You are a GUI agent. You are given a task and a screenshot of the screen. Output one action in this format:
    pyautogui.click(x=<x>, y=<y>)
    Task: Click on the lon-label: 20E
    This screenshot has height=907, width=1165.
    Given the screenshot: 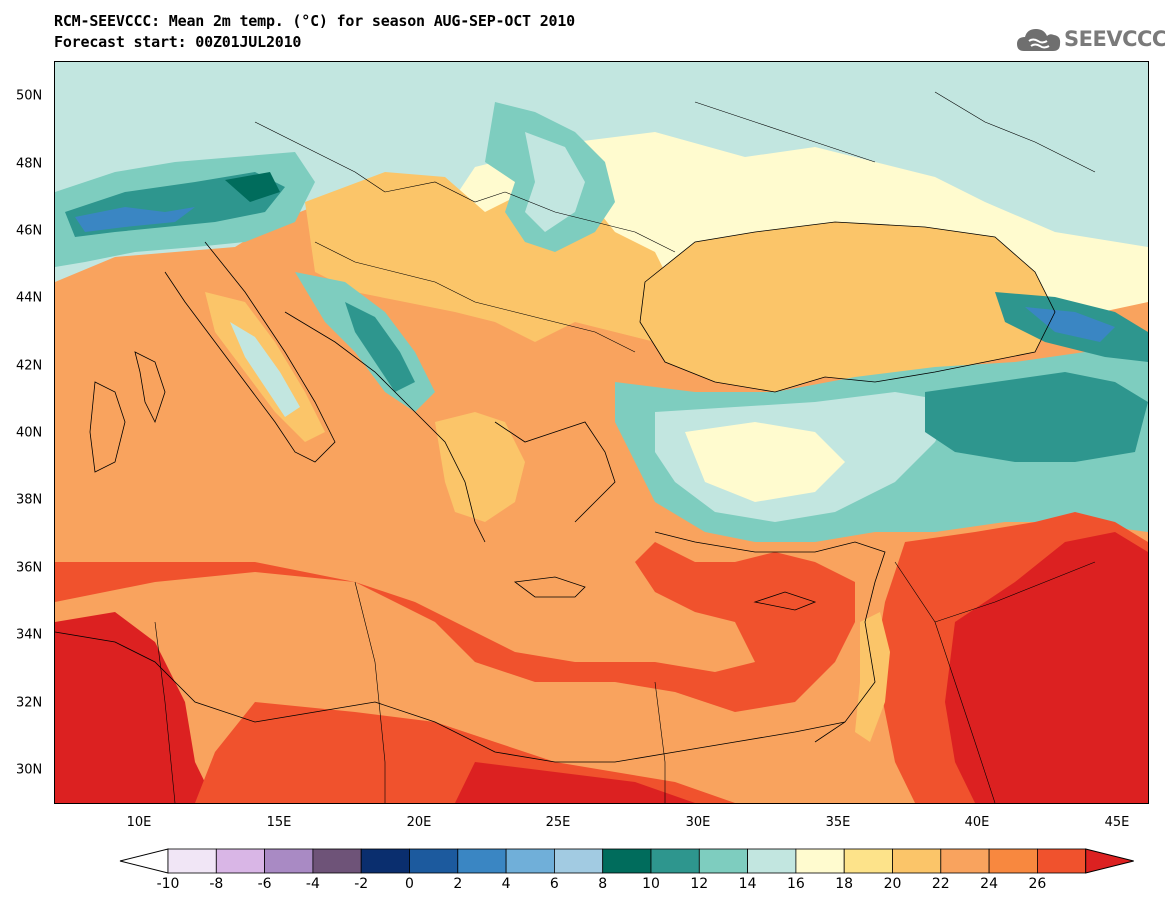 What is the action you would take?
    pyautogui.click(x=419, y=822)
    